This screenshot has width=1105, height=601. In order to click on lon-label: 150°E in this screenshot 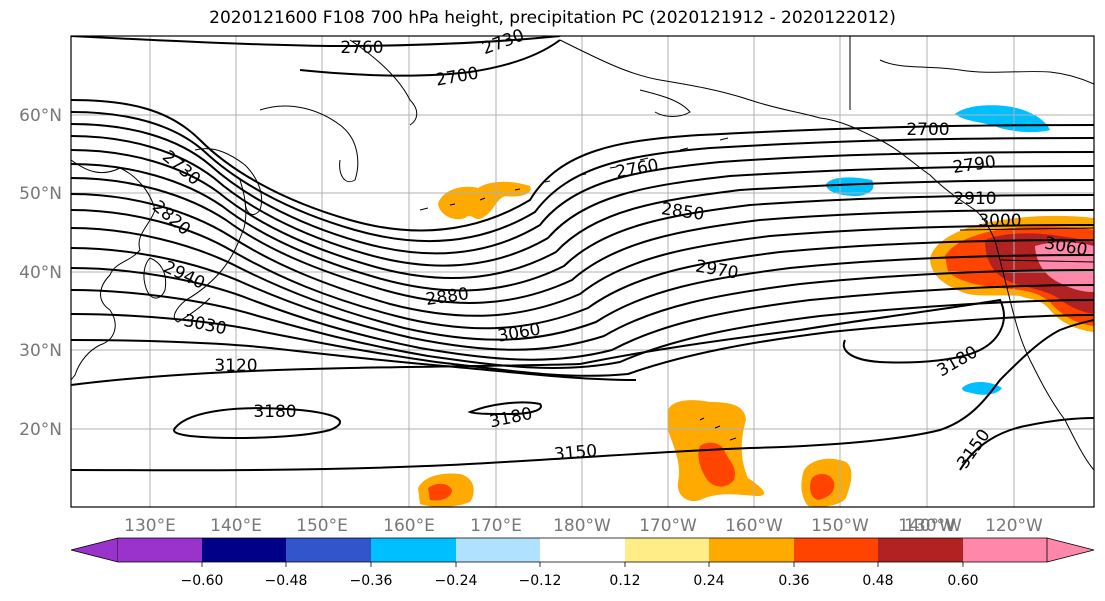, I will do `click(322, 526)`.